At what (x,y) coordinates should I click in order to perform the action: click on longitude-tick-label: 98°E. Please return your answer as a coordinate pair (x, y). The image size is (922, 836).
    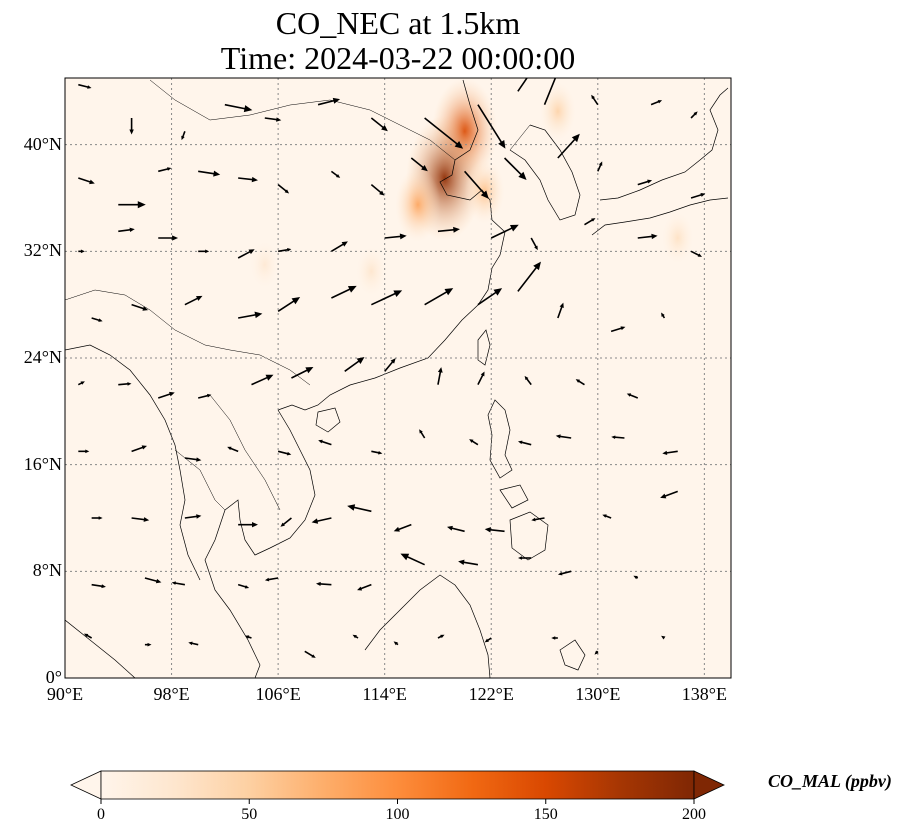
    Looking at the image, I should click on (171, 694).